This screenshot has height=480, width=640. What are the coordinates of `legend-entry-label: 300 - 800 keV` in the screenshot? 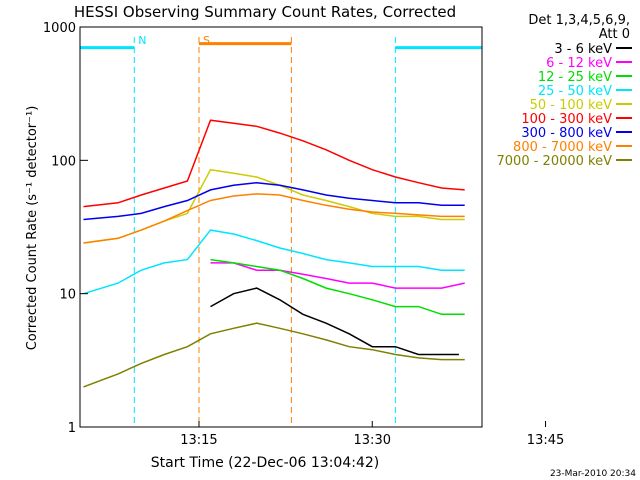 It's located at (566, 133).